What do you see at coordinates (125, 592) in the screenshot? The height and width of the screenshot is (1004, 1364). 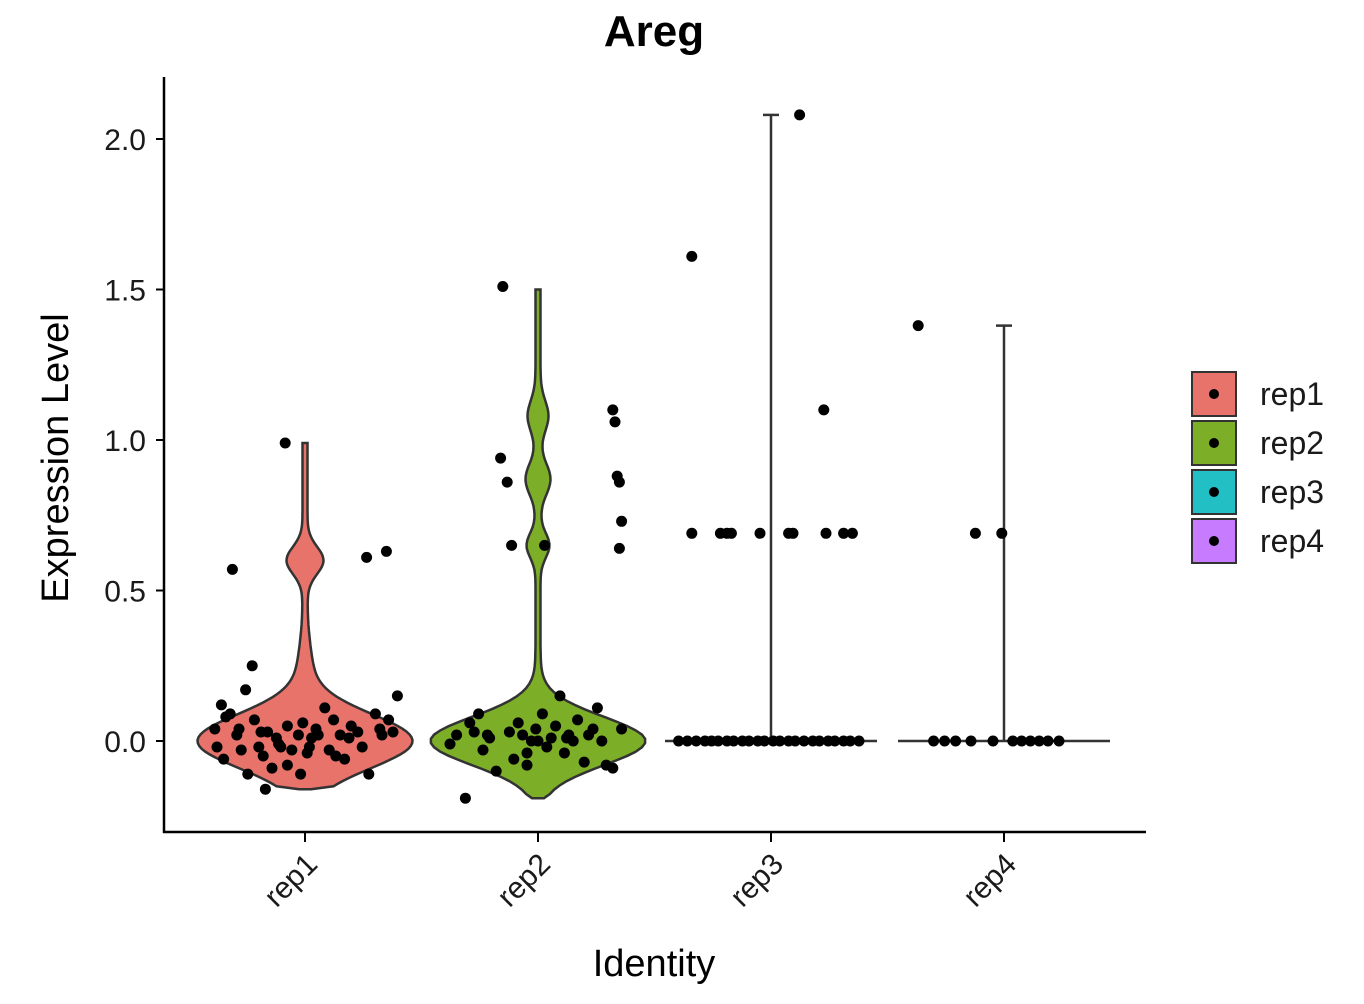 I see `y-tick-label: 0.5` at bounding box center [125, 592].